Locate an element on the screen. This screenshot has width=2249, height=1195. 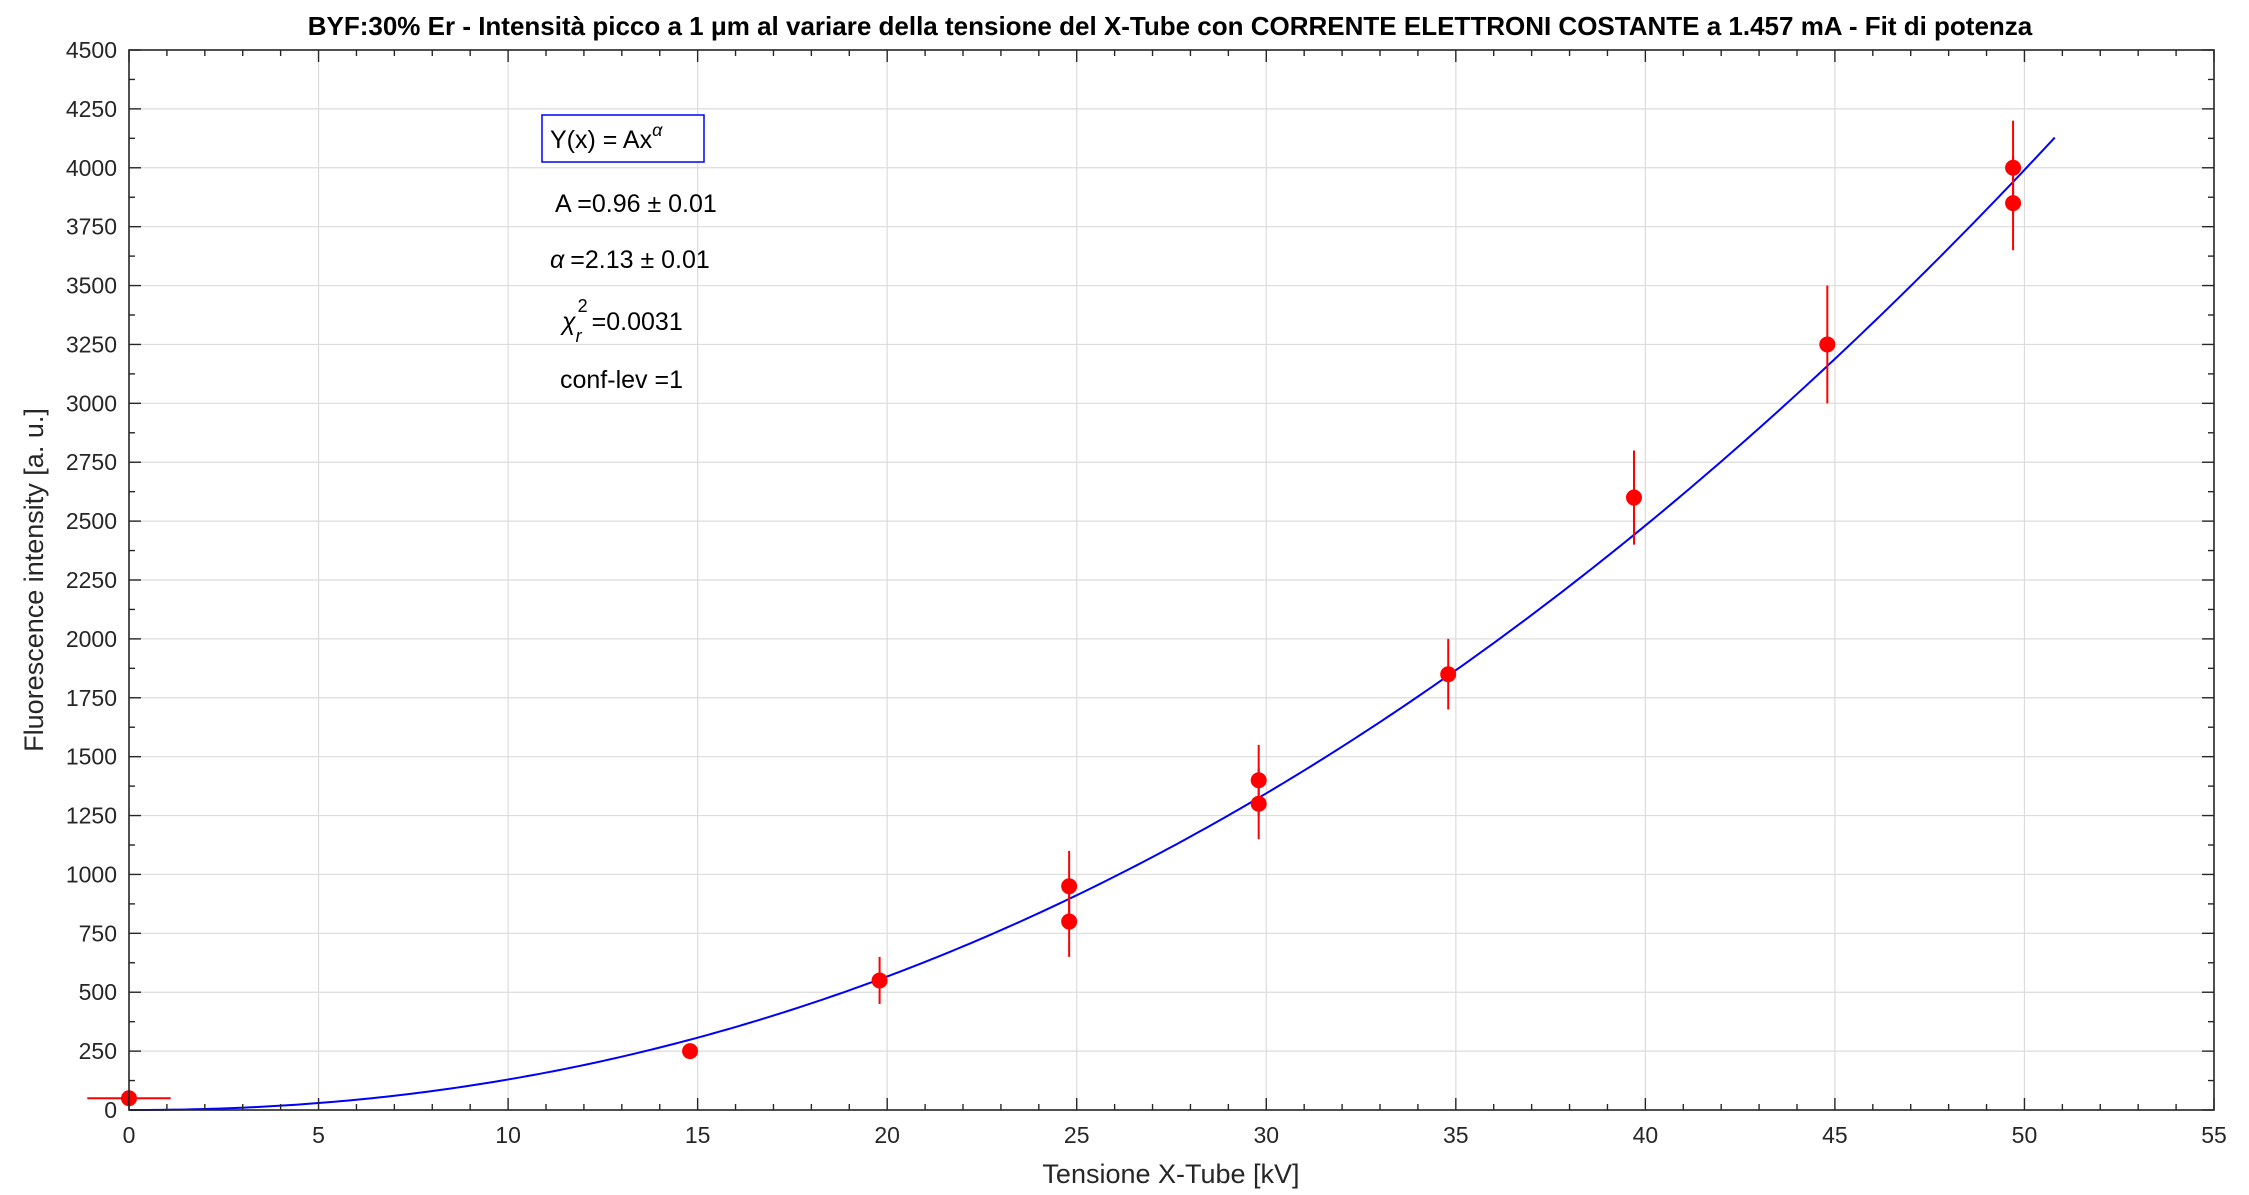
y-tick-label: 3250 is located at coordinates (91, 344).